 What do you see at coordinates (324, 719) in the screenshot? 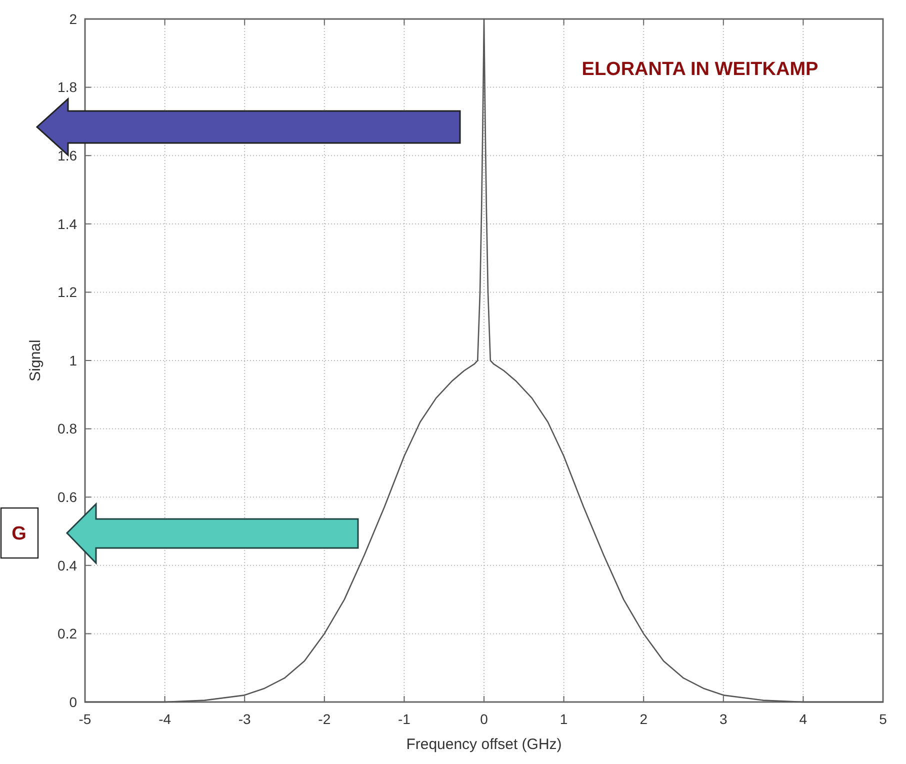
I see `x-tick-label: -2` at bounding box center [324, 719].